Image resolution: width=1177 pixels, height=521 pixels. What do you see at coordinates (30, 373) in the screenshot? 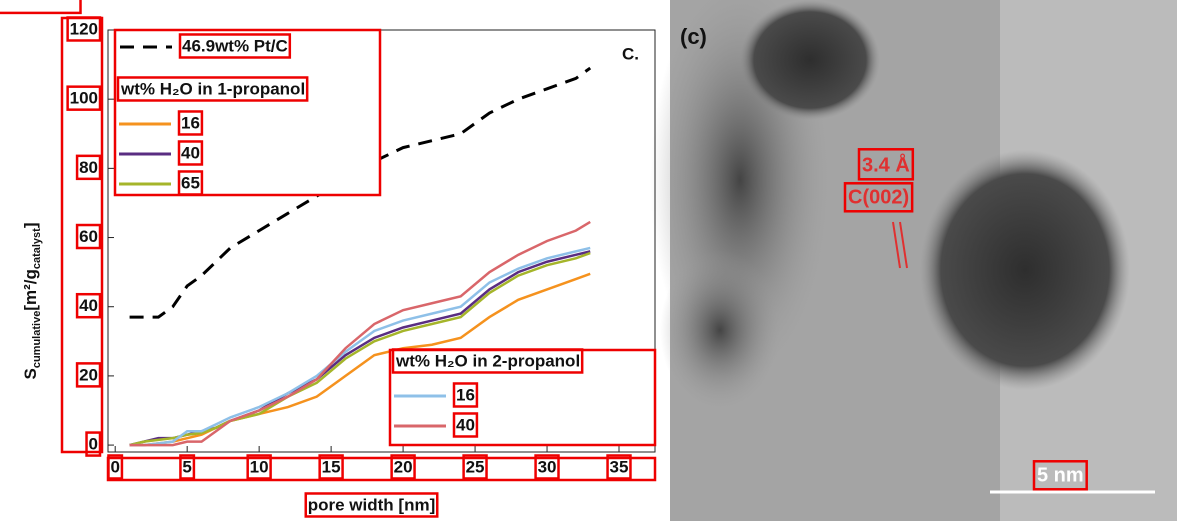
I see `y-axis-title-part: S` at bounding box center [30, 373].